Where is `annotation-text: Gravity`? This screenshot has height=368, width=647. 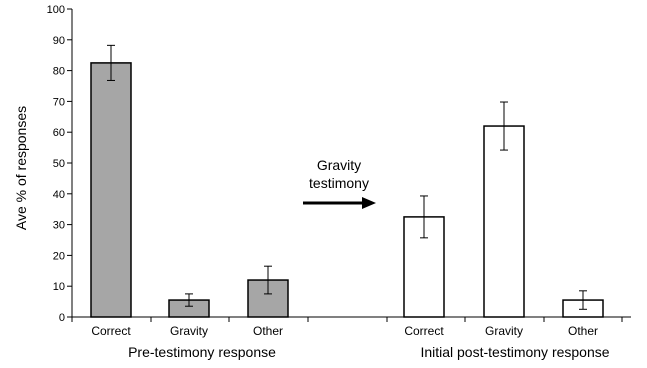 annotation-text: Gravity is located at coordinates (339, 165).